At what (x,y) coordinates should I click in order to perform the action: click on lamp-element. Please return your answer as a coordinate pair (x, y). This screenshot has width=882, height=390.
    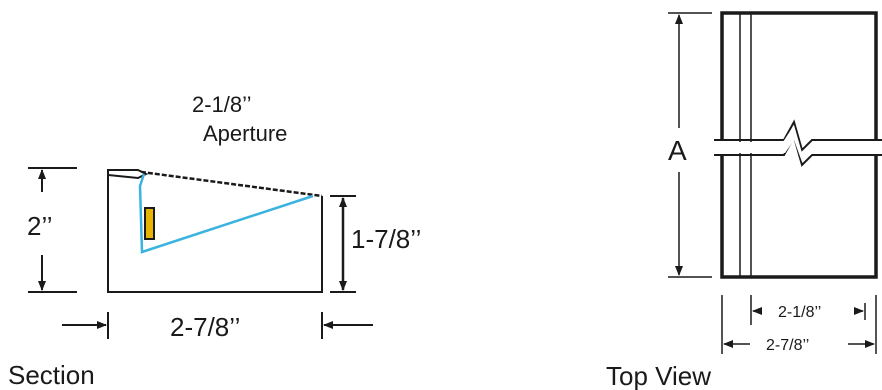
    Looking at the image, I should click on (149, 223).